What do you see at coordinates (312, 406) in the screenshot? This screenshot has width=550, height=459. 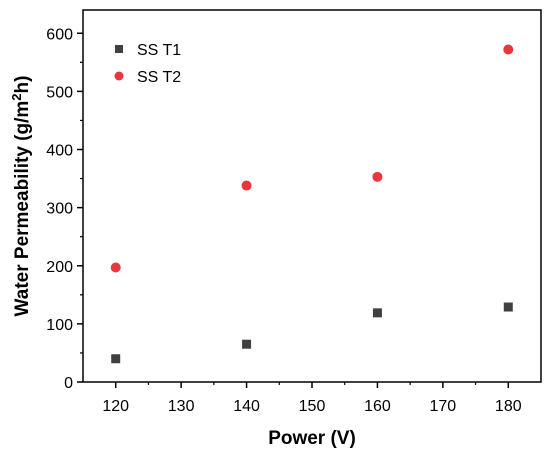 I see `x-tick-label: 150` at bounding box center [312, 406].